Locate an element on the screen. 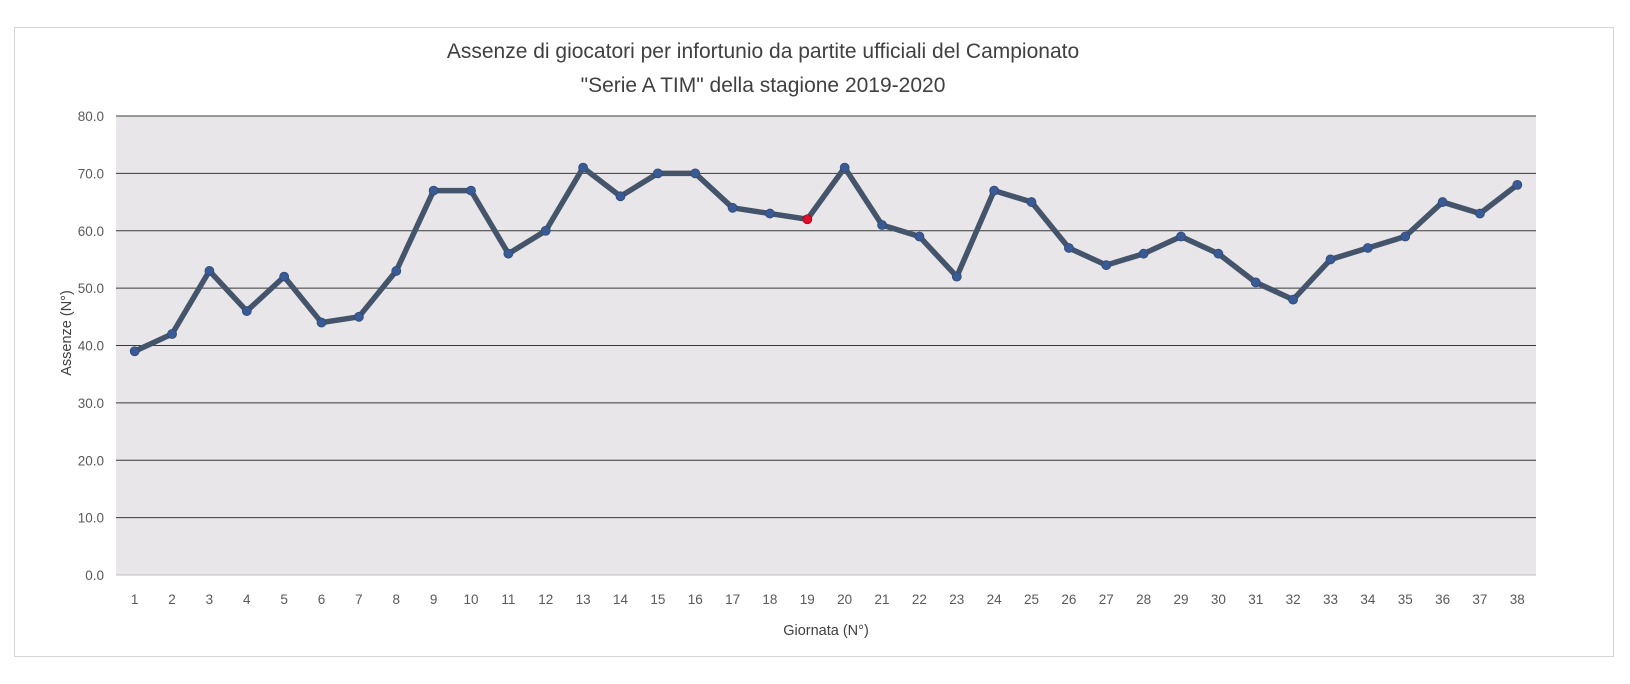 The image size is (1630, 684). x-tick-label: 11 is located at coordinates (508, 599).